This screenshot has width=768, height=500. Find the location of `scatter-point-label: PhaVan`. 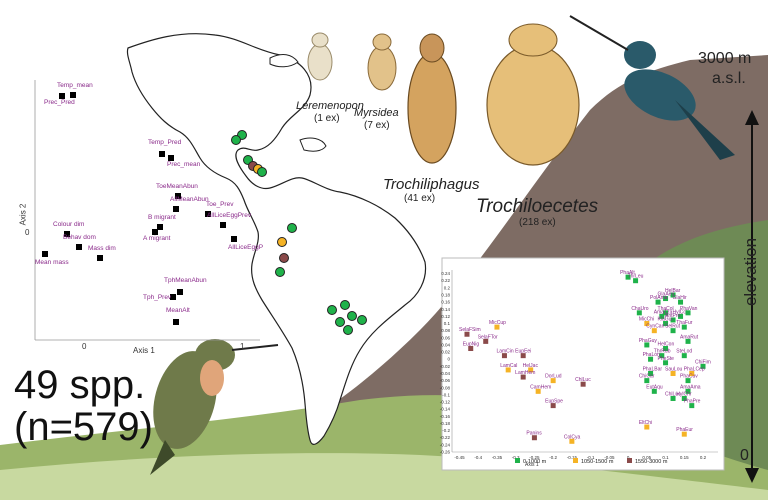

scatter-point-label: PhaVan is located at coordinates (689, 309).